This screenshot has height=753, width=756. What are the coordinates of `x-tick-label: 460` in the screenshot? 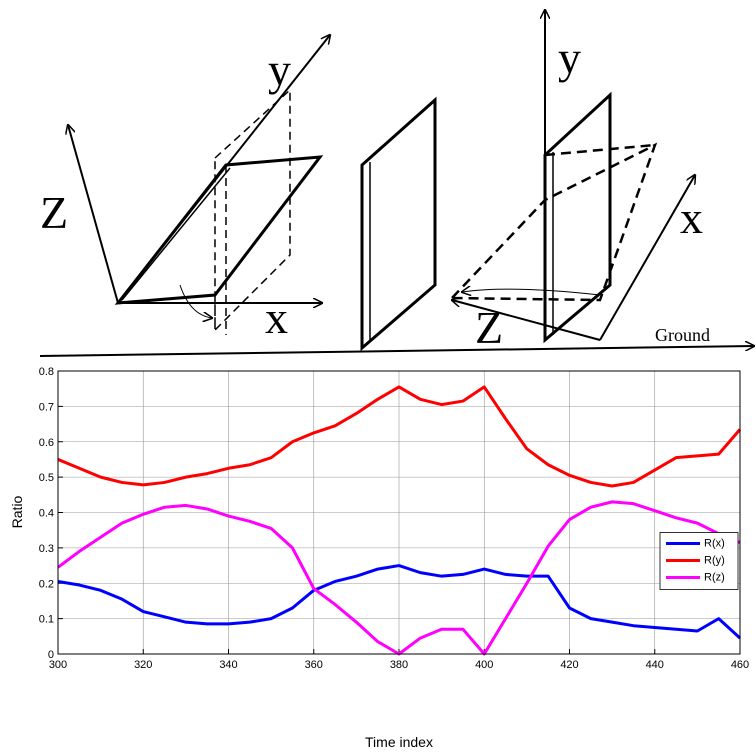 It's located at (740, 665).